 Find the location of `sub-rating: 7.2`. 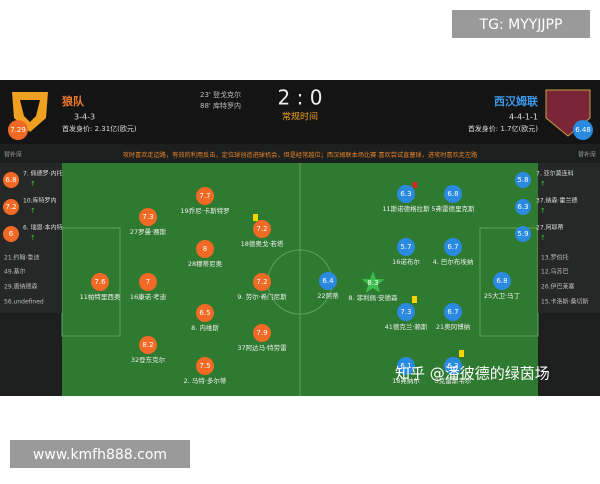

sub-rating: 7.2 is located at coordinates (10, 207).